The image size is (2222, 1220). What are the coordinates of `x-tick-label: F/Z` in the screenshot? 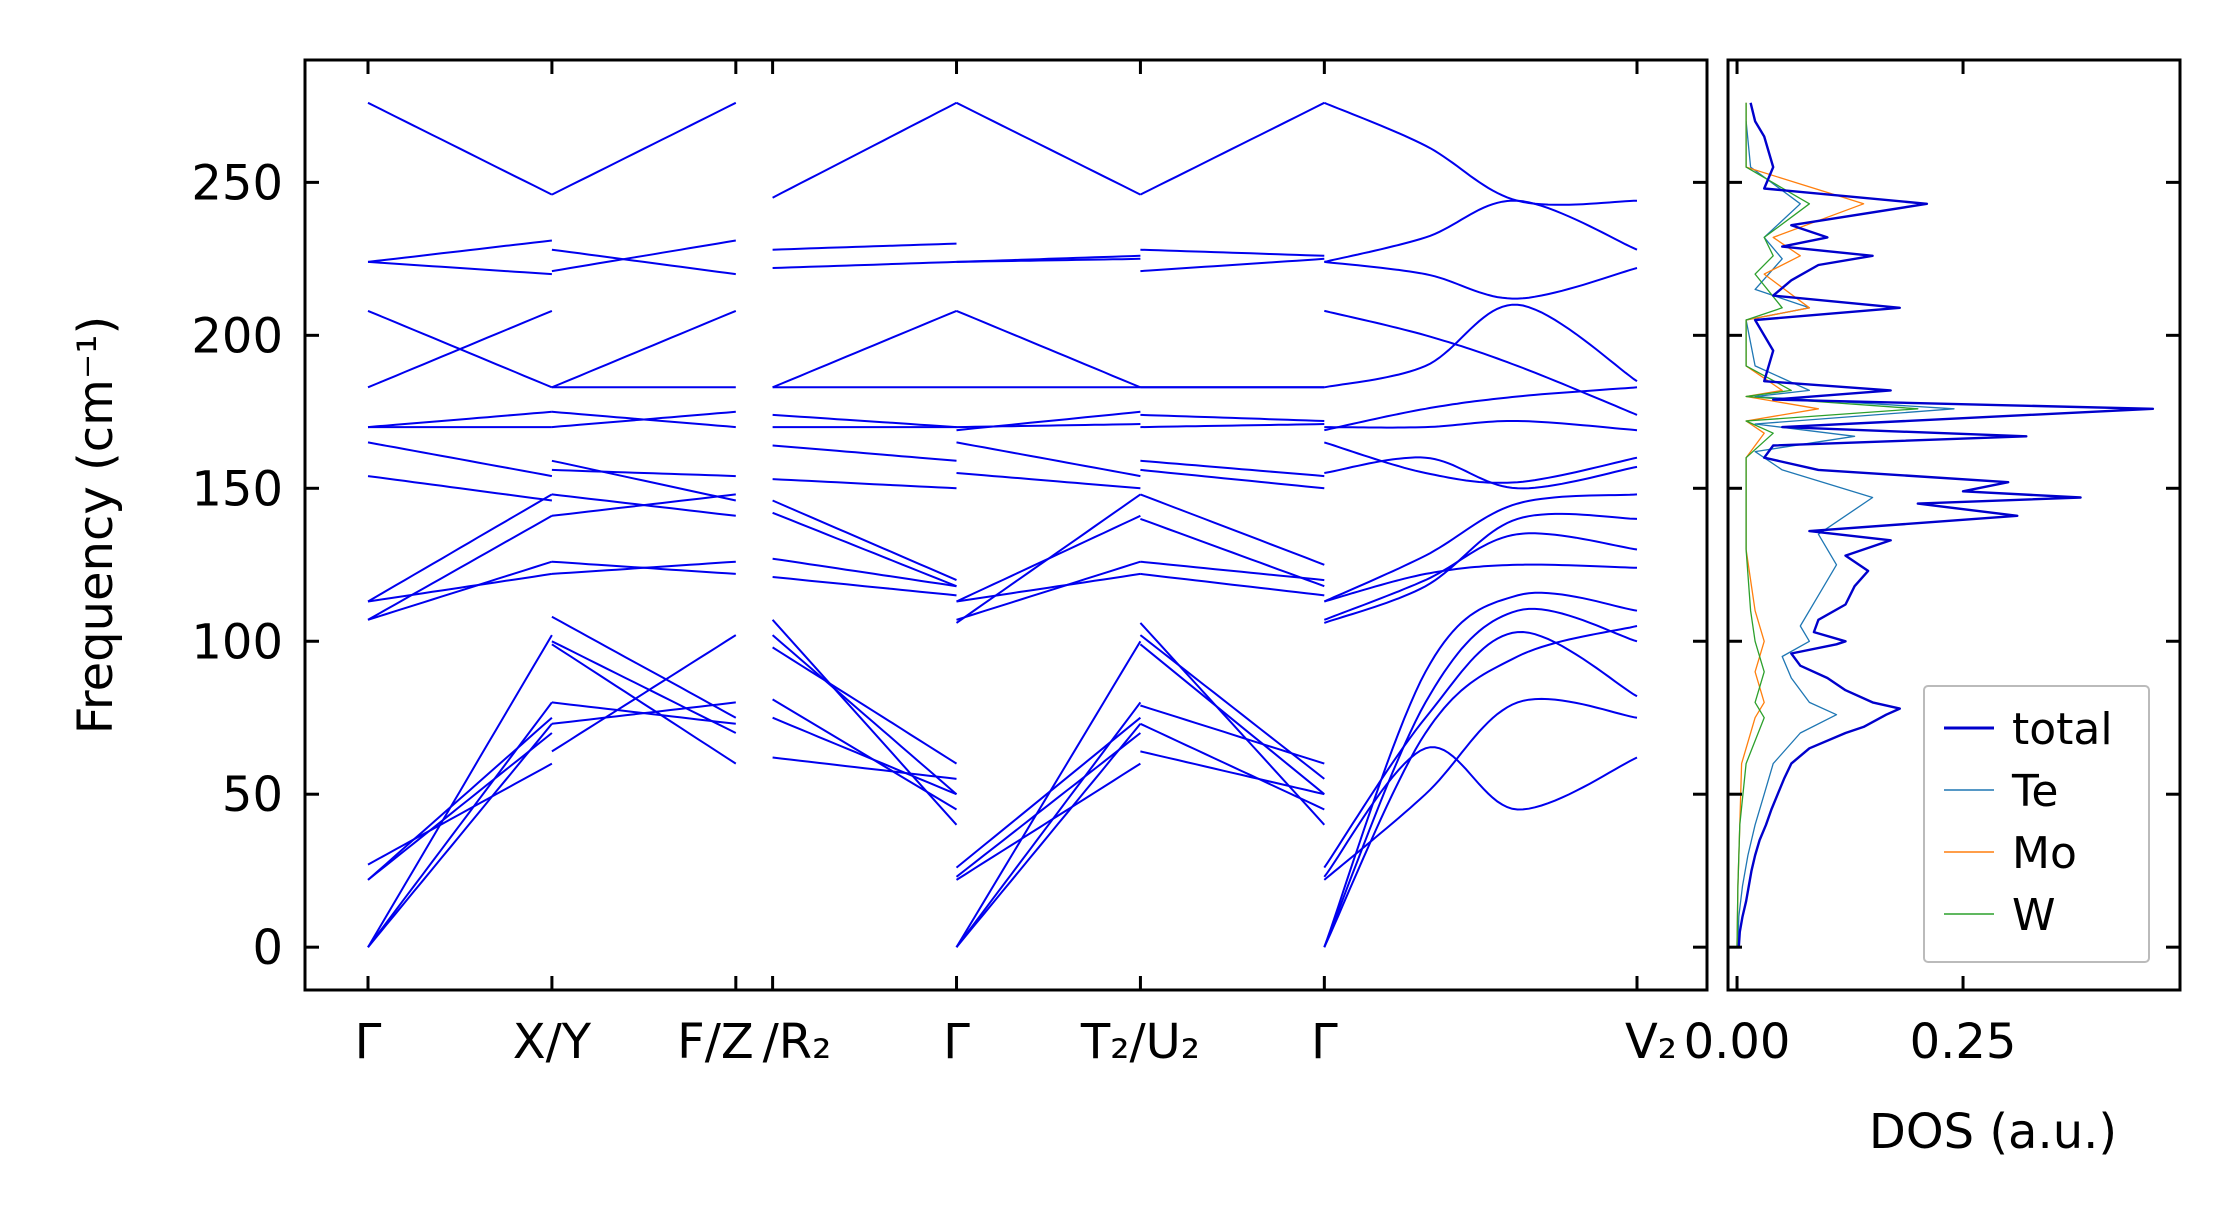 It's located at (715, 1042).